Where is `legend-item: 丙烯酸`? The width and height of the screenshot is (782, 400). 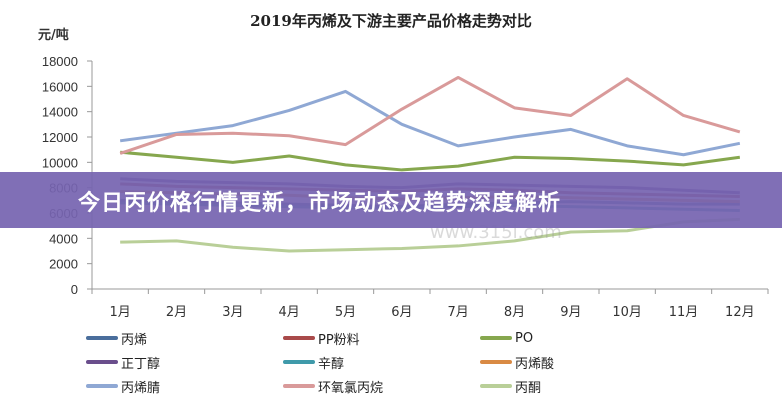
legend-item: 丙烯酸 is located at coordinates (578, 362).